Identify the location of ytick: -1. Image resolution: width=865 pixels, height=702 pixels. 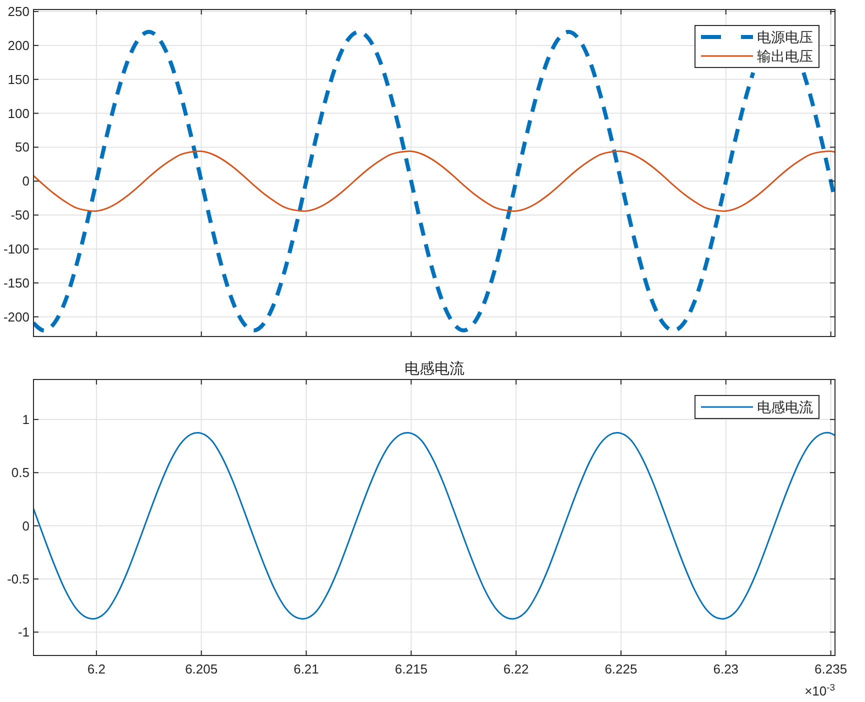
(24, 632).